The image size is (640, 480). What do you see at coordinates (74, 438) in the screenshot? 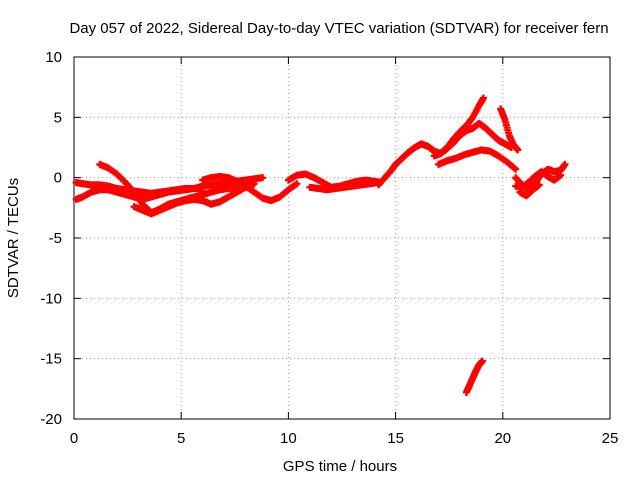
I see `x-tick-label: 0` at bounding box center [74, 438].